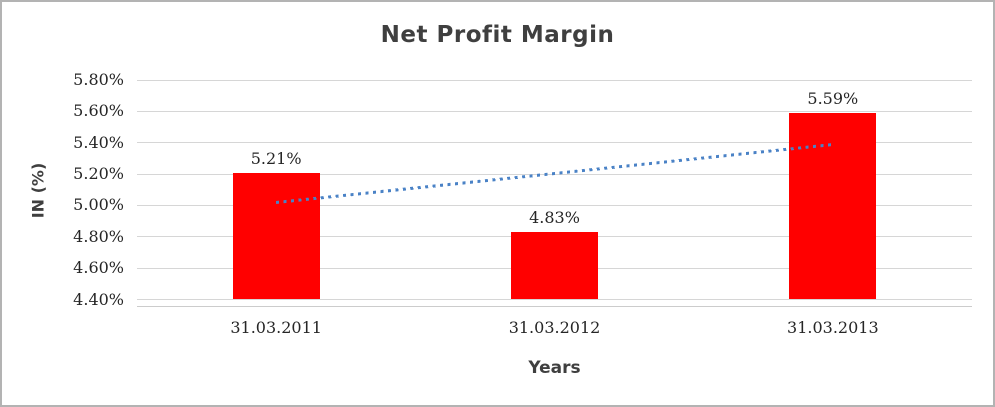 The height and width of the screenshot is (407, 995). What do you see at coordinates (554, 218) in the screenshot?
I see `bar-data-label: 4.83%` at bounding box center [554, 218].